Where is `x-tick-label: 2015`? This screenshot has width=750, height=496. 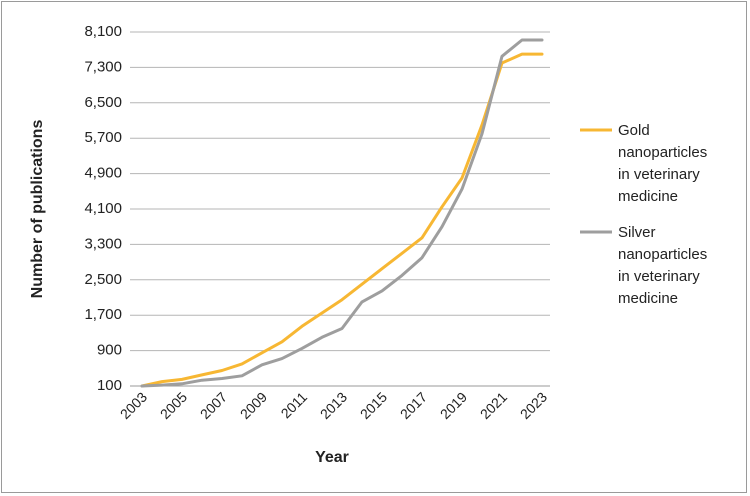
x-tick-label: 2015 is located at coordinates (373, 405).